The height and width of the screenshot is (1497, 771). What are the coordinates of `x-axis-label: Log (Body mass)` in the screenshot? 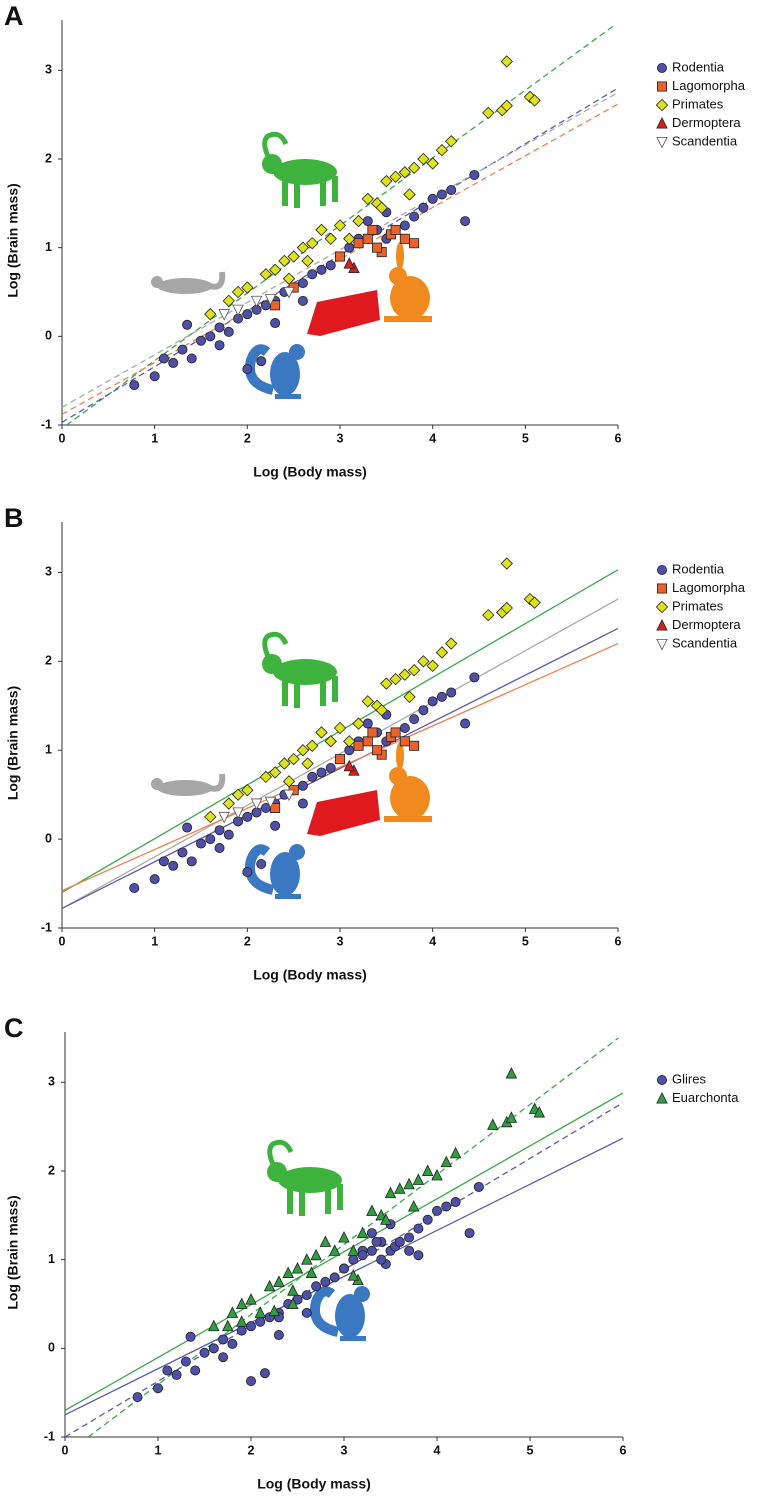 It's located at (310, 472).